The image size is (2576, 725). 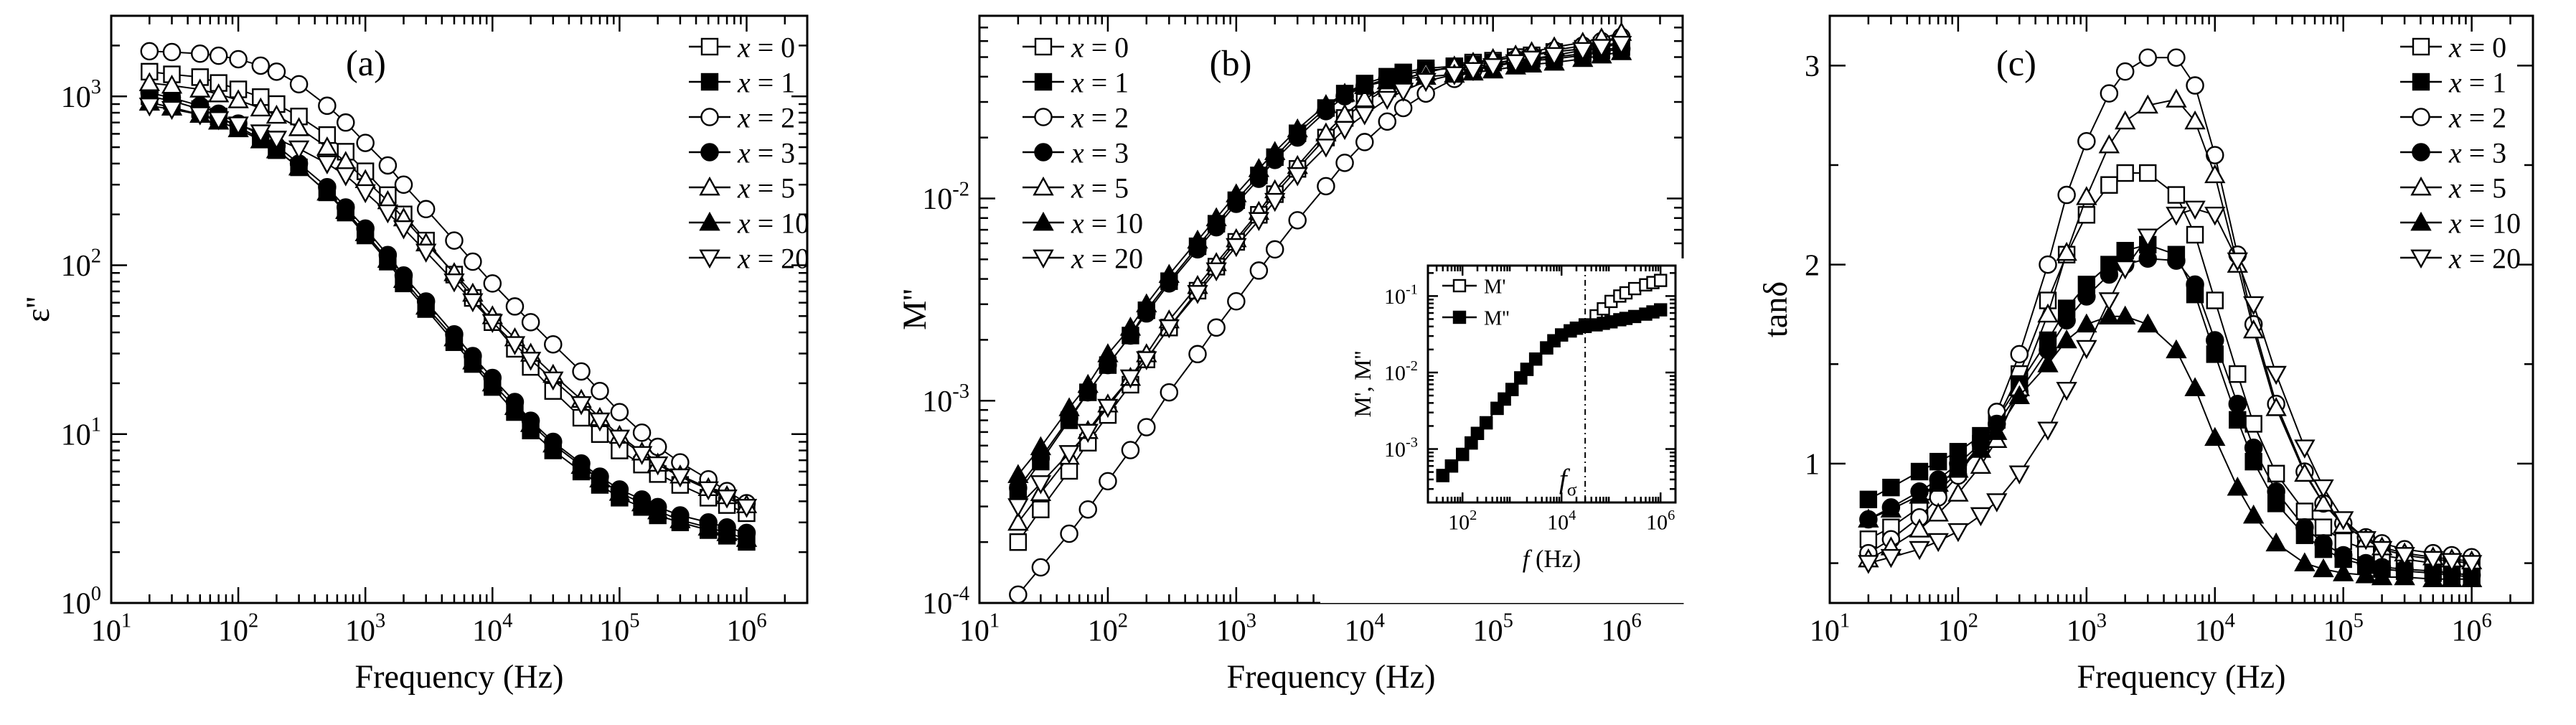 What do you see at coordinates (1100, 83) in the screenshot?
I see `legend-label: x = 1` at bounding box center [1100, 83].